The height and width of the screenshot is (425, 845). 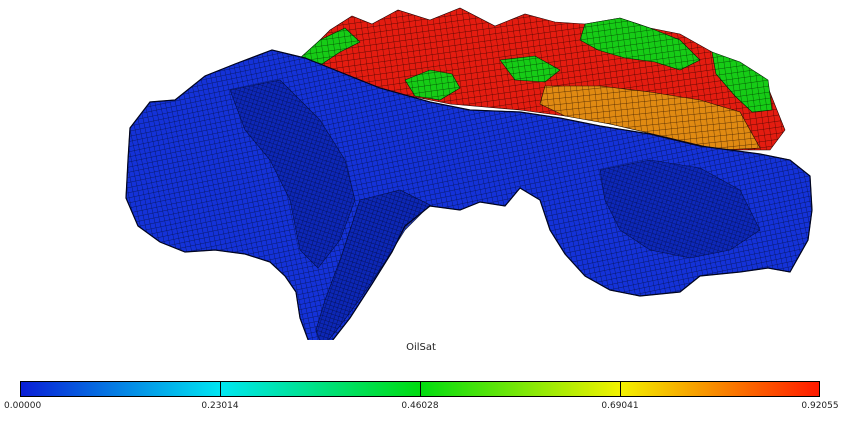 I want to click on color-scale-label: 0.92055, so click(x=820, y=406).